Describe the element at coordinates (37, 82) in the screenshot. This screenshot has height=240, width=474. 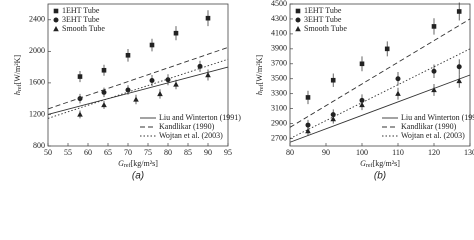
I see `y-tick-label: 1600` at that location.